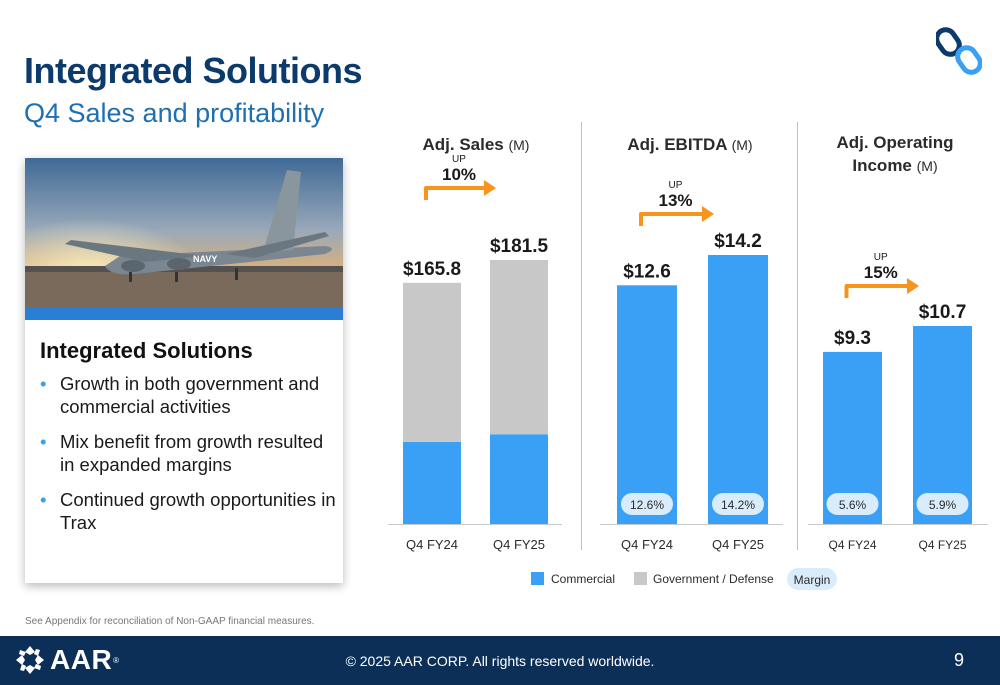  What do you see at coordinates (959, 51) in the screenshot?
I see `chain-link-icon` at bounding box center [959, 51].